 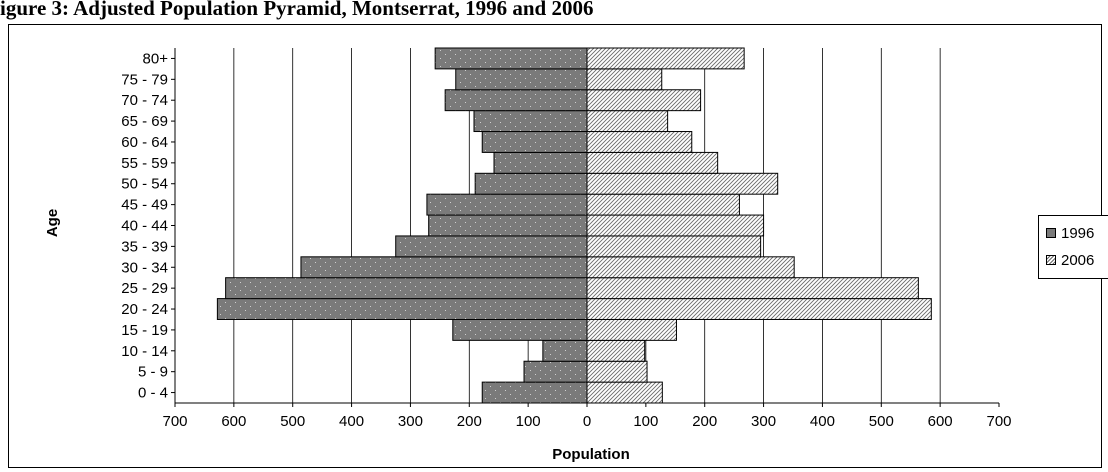 What do you see at coordinates (144, 100) in the screenshot?
I see `y-tick-label: 70 - 74` at bounding box center [144, 100].